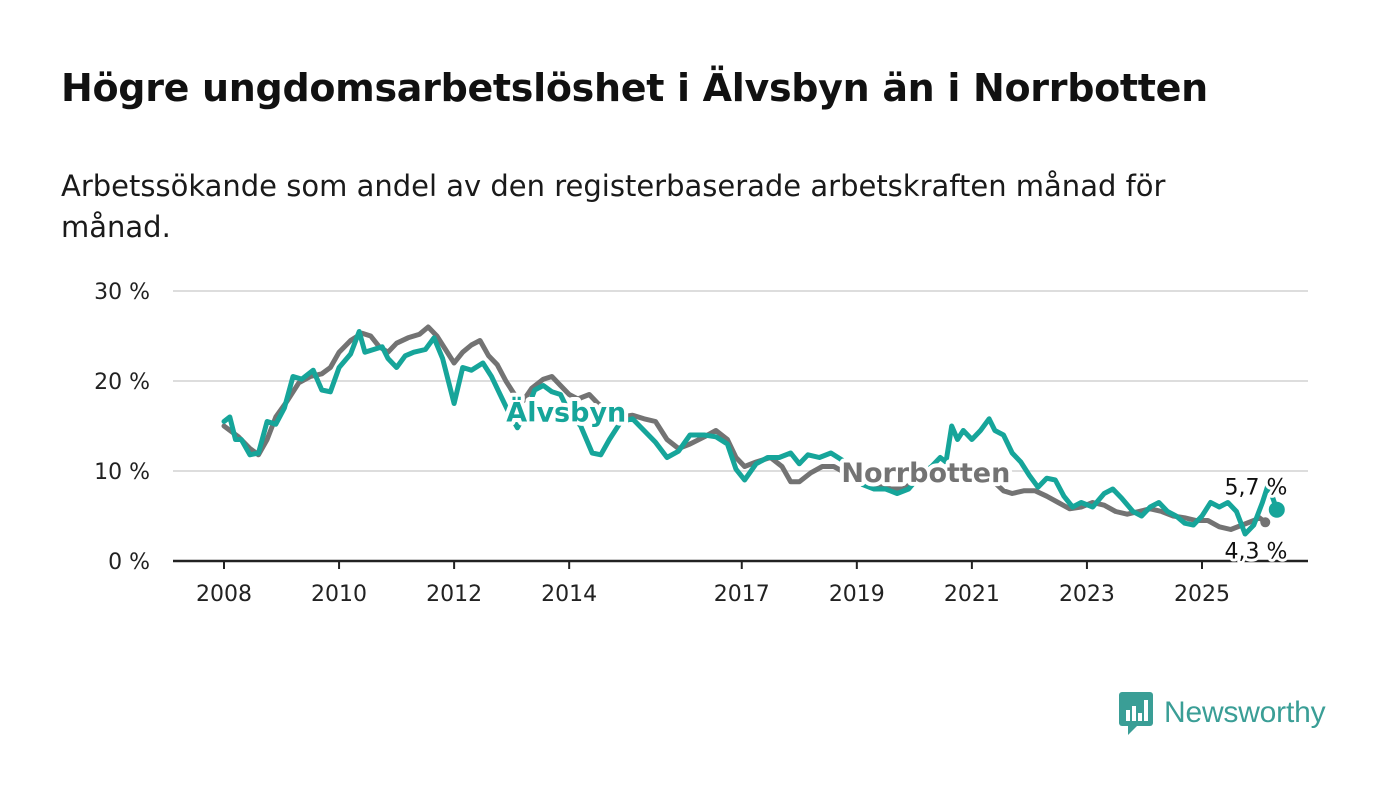  I want to click on series-label-alvsbyn-halo: Älvsbyn, so click(566, 413).